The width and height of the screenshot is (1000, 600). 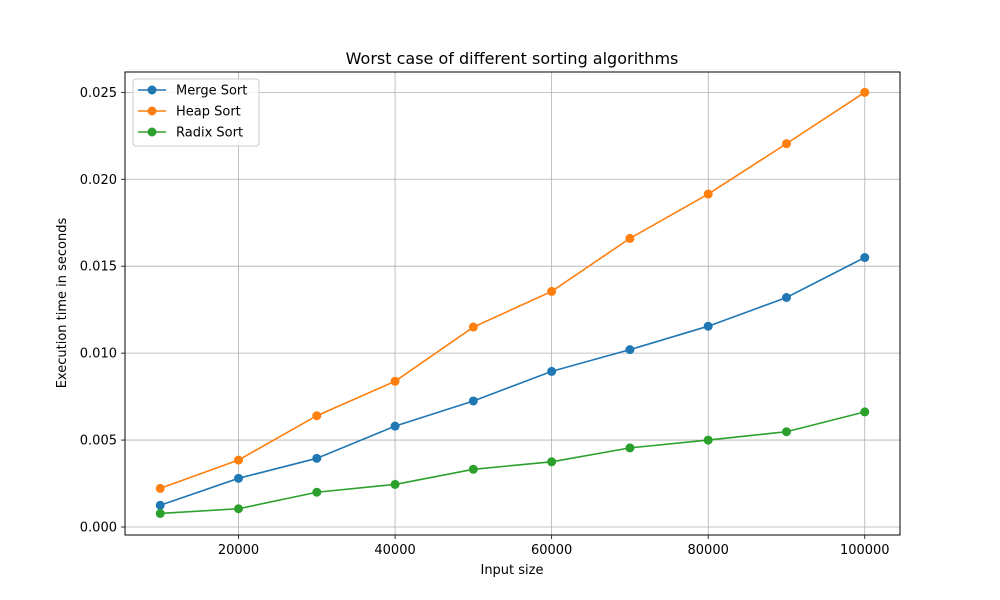 What do you see at coordinates (98, 441) in the screenshot?
I see `y-tick-label: 0.005` at bounding box center [98, 441].